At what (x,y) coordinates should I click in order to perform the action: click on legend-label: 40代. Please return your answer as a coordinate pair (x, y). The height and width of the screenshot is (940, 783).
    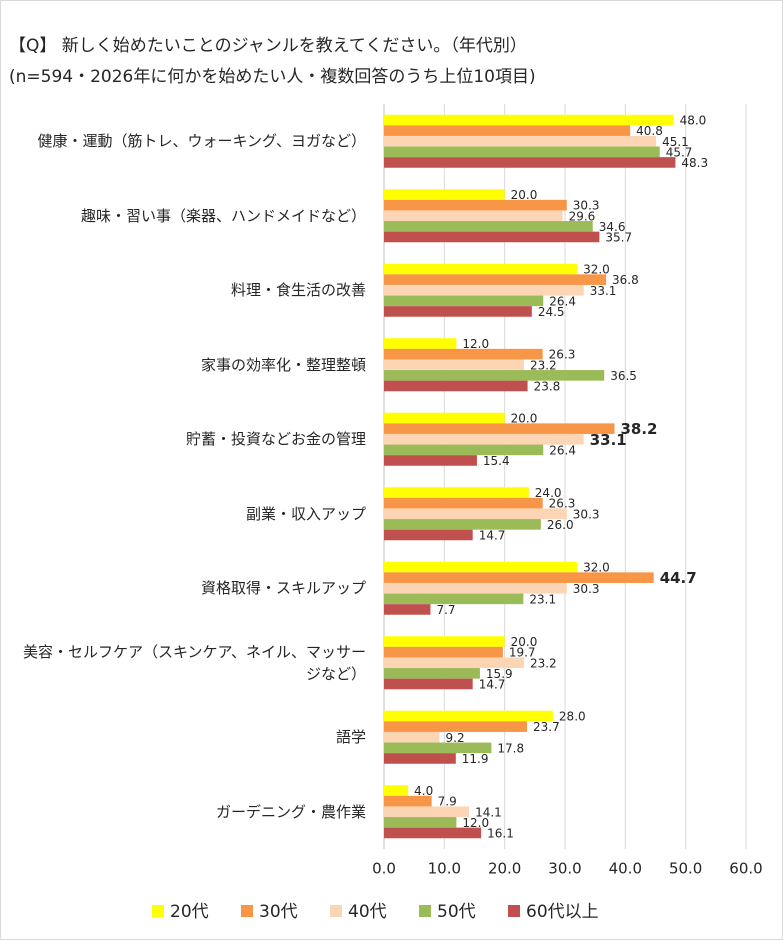
    Looking at the image, I should click on (367, 912).